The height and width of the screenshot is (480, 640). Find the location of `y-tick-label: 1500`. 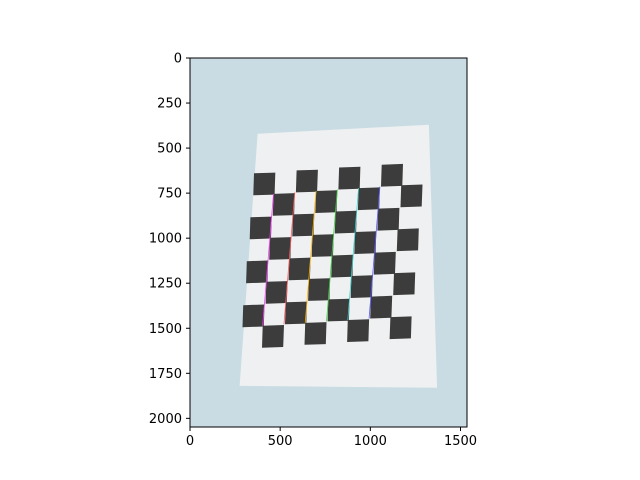

y-tick-label: 1500 is located at coordinates (165, 329).